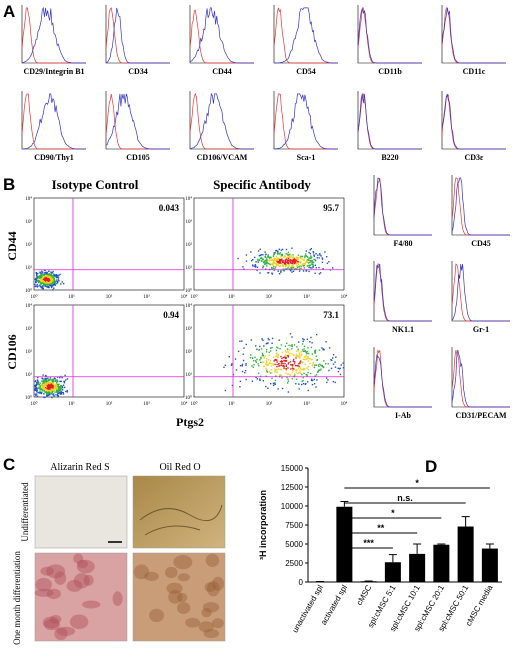 Image resolution: width=514 pixels, height=659 pixels. I want to click on histogram-label: NK1.1, so click(403, 329).